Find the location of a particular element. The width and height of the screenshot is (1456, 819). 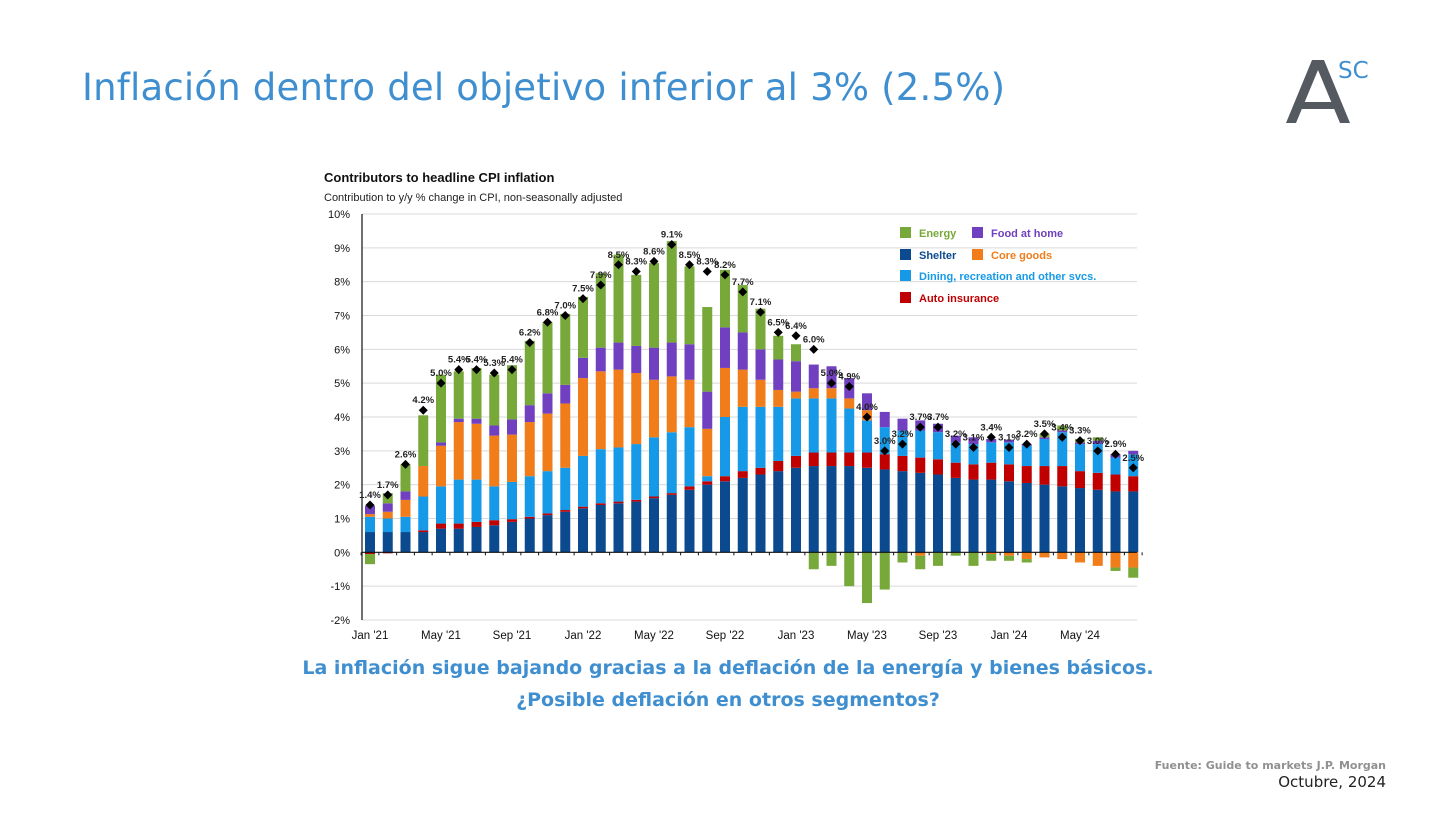

headline-cpi-label: 8.2% is located at coordinates (725, 265).